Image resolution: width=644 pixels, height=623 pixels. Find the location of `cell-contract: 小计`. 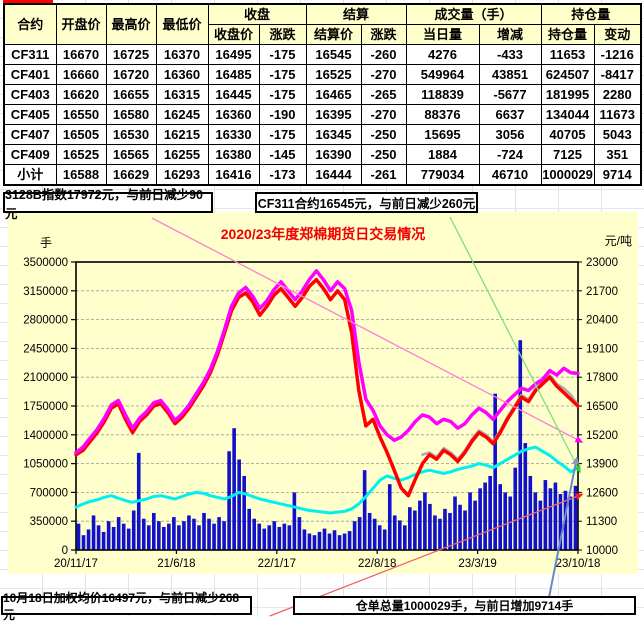

cell-contract: 小计 is located at coordinates (30, 175).